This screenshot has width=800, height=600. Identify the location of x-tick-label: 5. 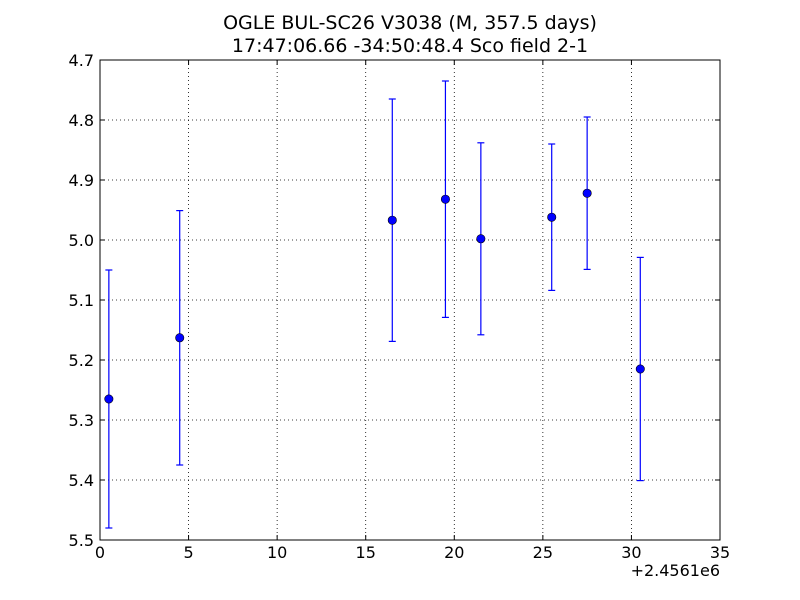
(188, 552).